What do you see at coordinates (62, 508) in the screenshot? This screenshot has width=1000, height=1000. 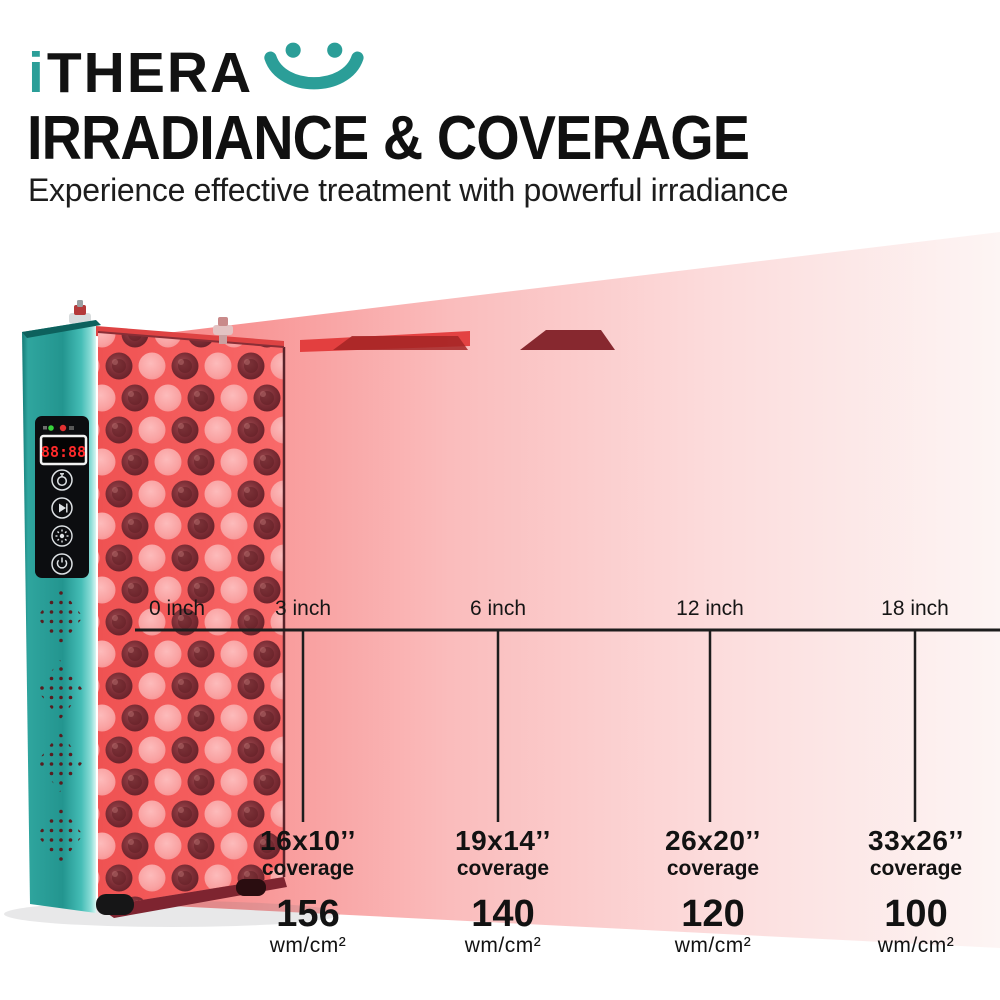 I see `play-button-icon` at bounding box center [62, 508].